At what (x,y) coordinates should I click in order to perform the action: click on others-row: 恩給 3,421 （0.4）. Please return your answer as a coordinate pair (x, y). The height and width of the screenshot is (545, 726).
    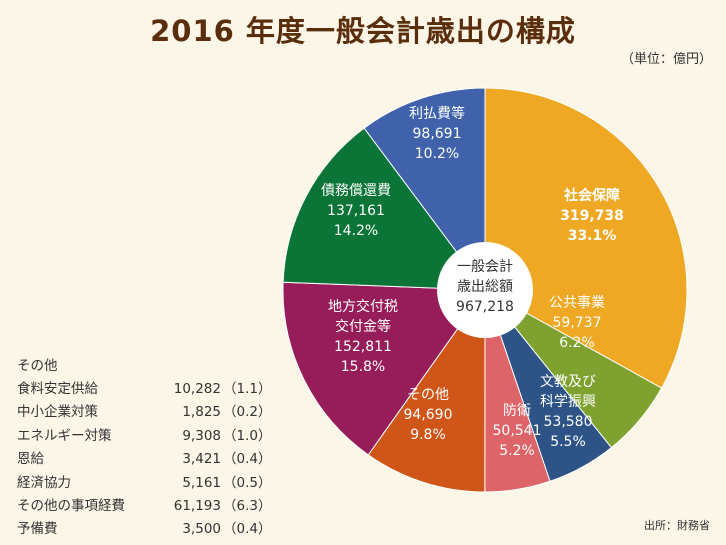
    Looking at the image, I should click on (155, 459).